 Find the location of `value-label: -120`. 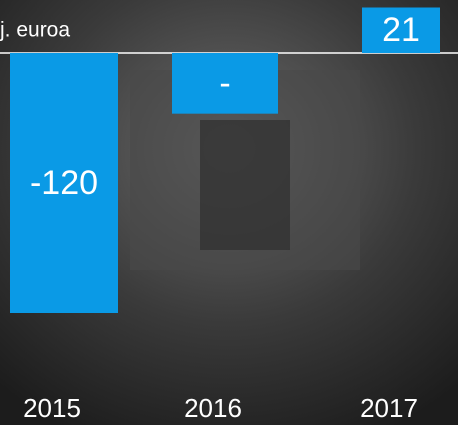

value-label: -120 is located at coordinates (64, 183).